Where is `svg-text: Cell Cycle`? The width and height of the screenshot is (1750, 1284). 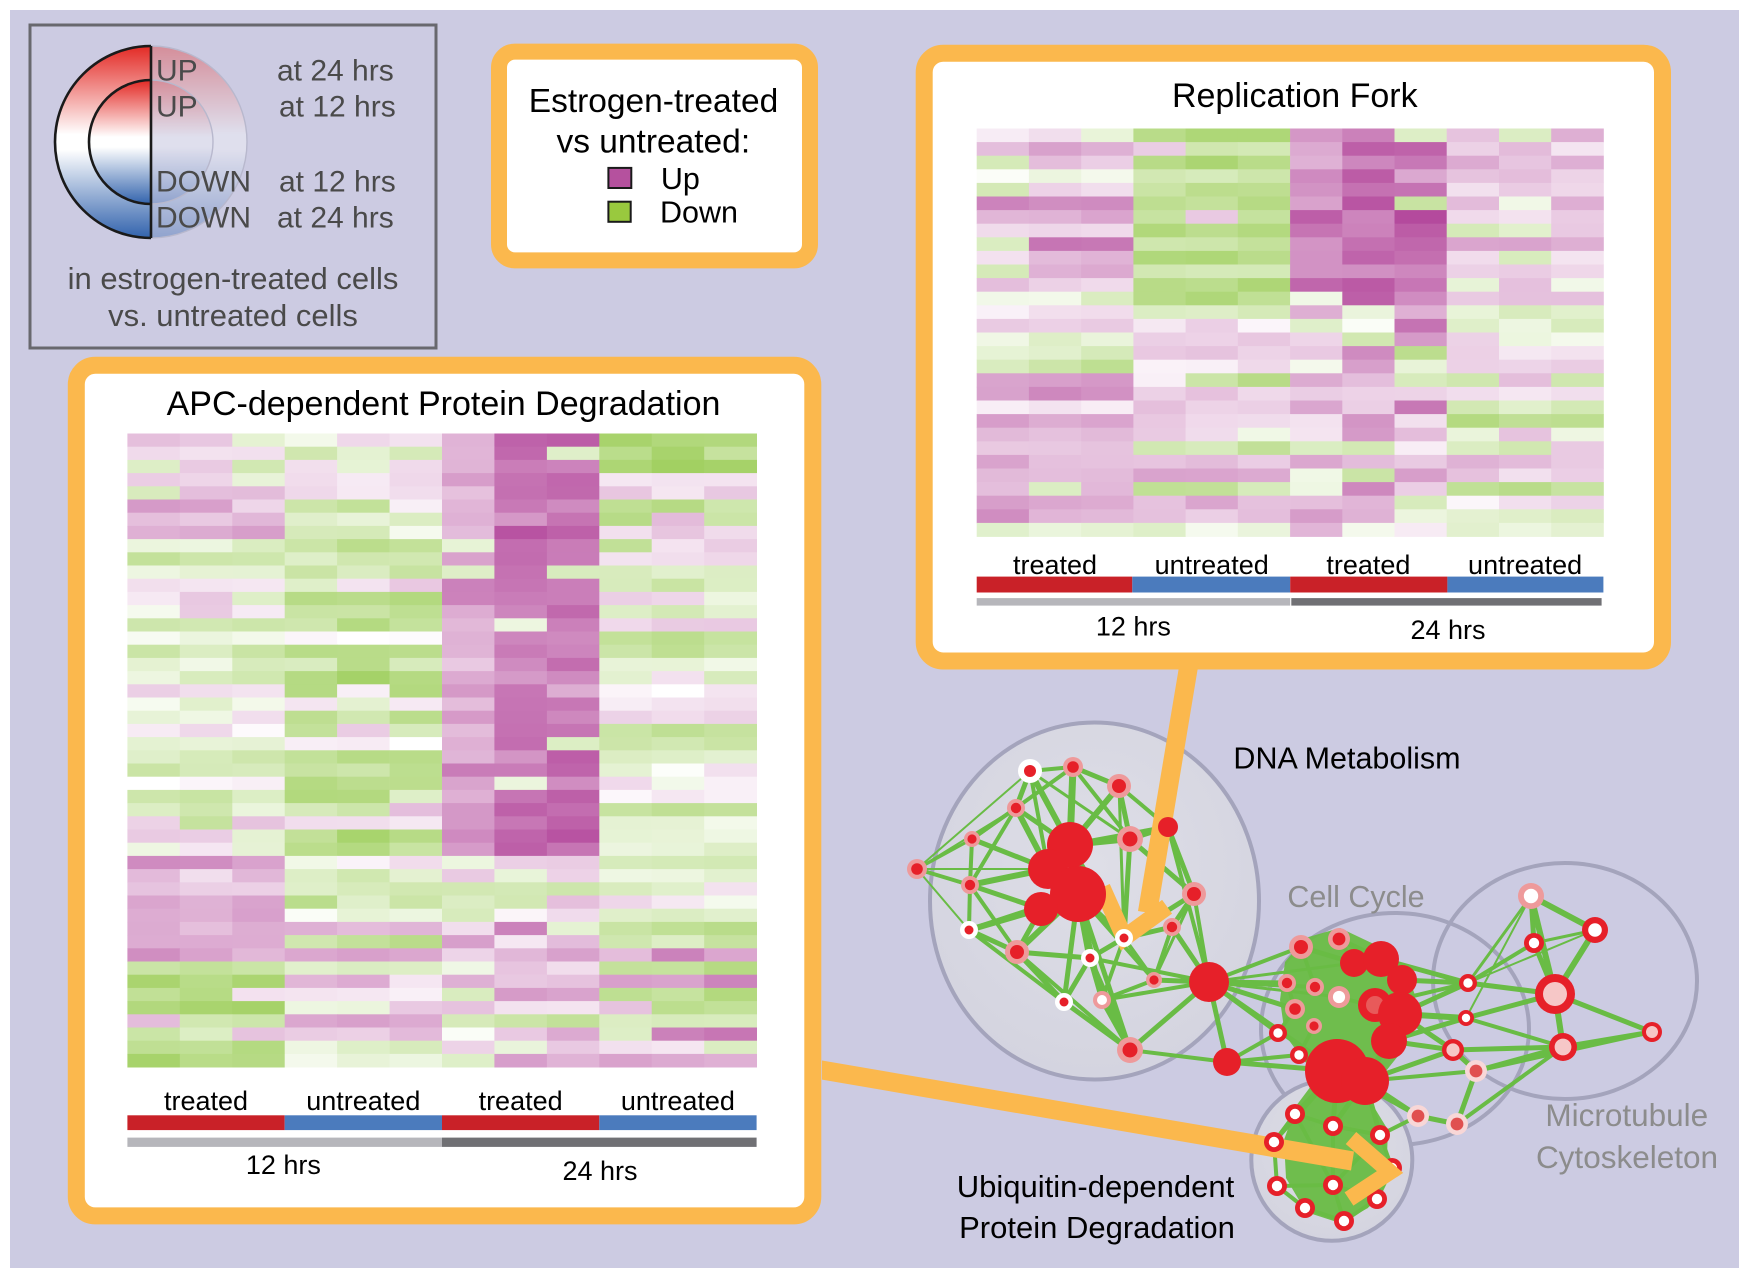
svg-text: Cell Cycle is located at coordinates (1355, 897).